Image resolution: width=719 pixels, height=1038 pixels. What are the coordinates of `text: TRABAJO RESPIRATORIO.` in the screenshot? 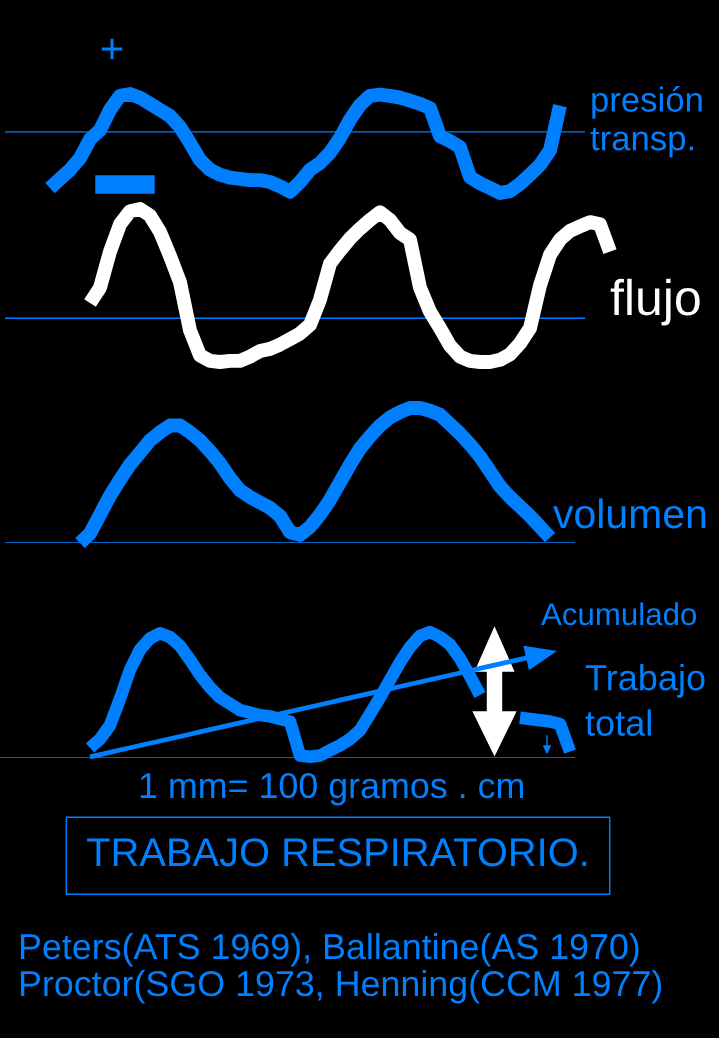 It's located at (337, 852).